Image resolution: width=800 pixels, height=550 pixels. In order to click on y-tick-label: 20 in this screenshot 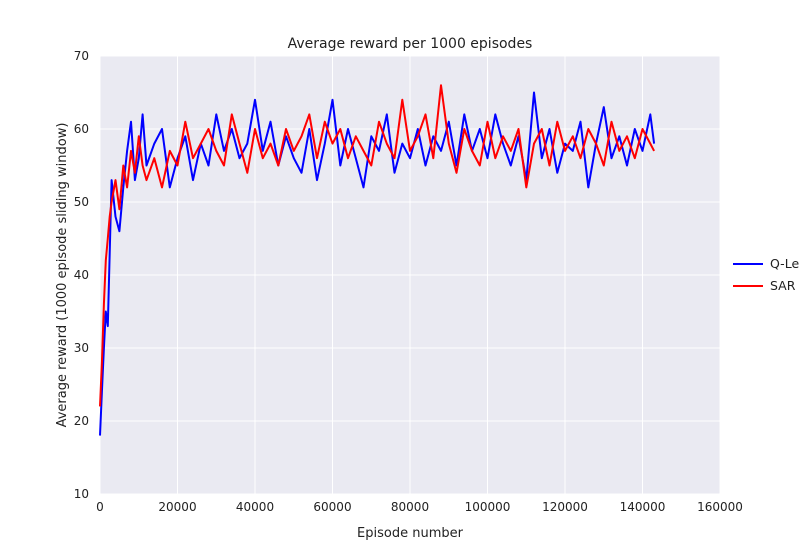, I will do `click(81, 421)`.